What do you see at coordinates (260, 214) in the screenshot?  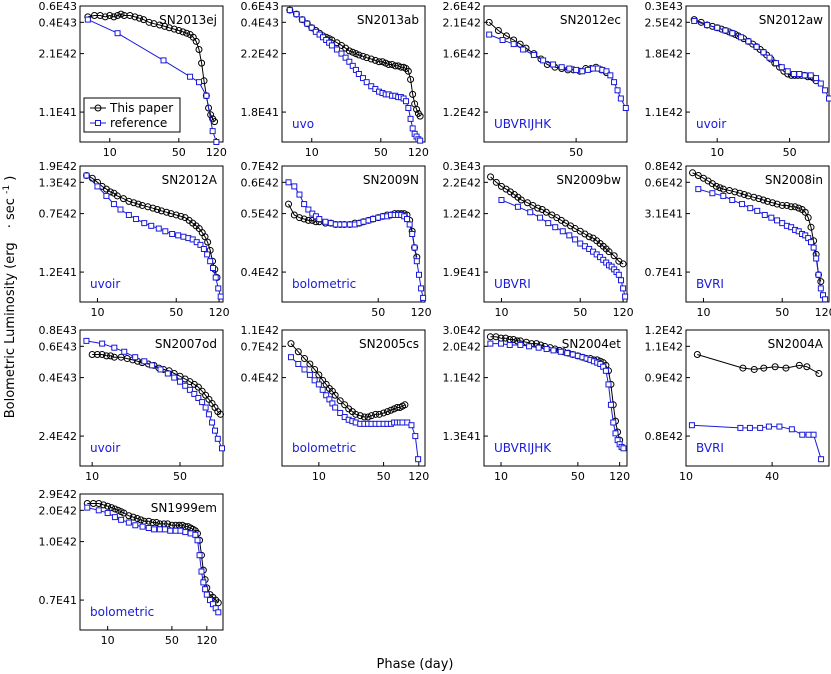 I see `y-tick-label: 0.5E42` at bounding box center [260, 214].